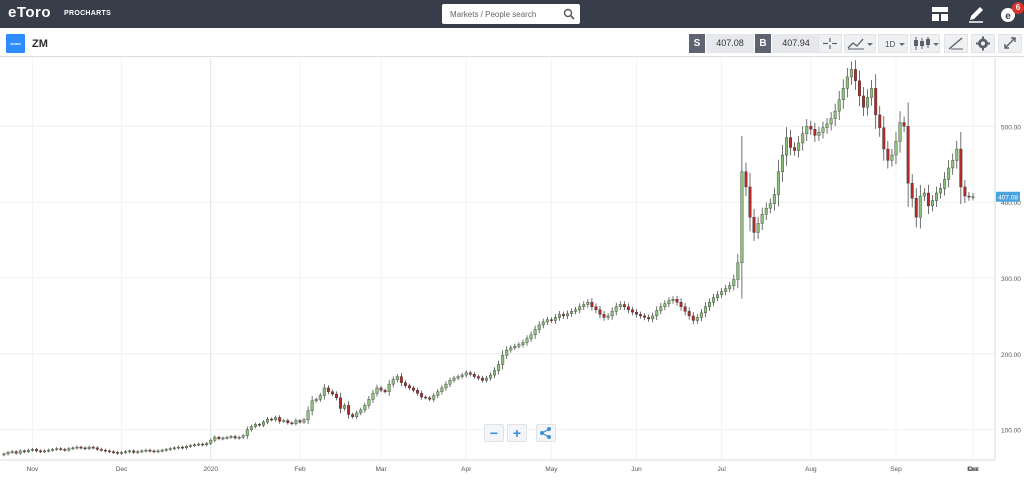  I want to click on search-box, so click(511, 14).